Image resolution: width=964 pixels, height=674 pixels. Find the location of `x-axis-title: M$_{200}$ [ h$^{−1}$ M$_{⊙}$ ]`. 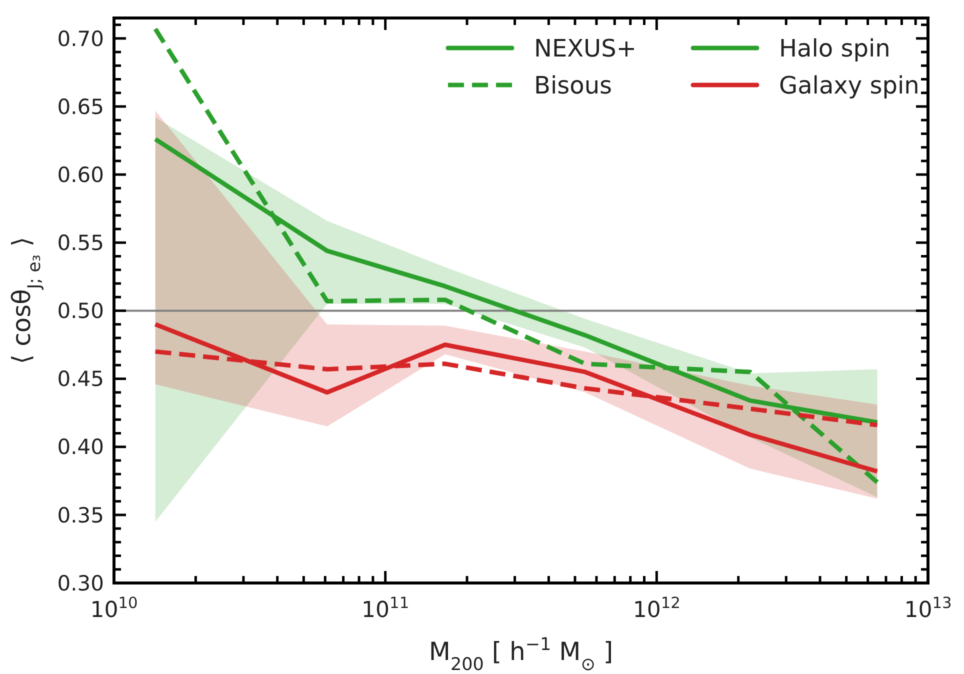

x-axis-title: M$_{200}$ [ h$^{−1}$ M$_{⊙}$ ] is located at coordinates (521, 654).